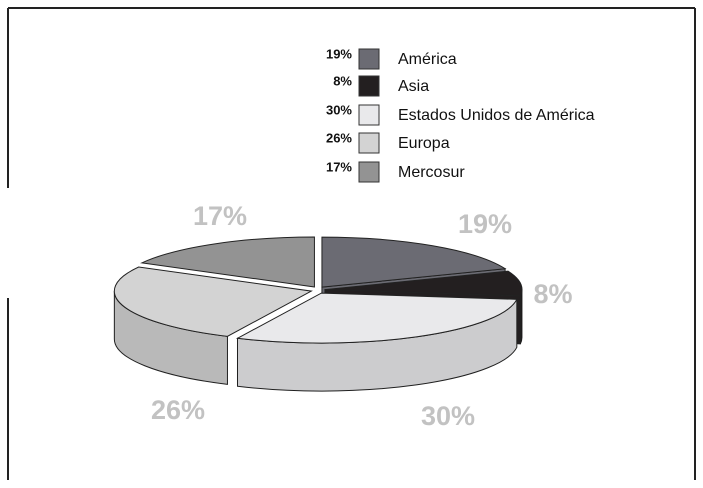 The image size is (703, 488). Describe the element at coordinates (448, 416) in the screenshot. I see `data-label: 30%` at that location.